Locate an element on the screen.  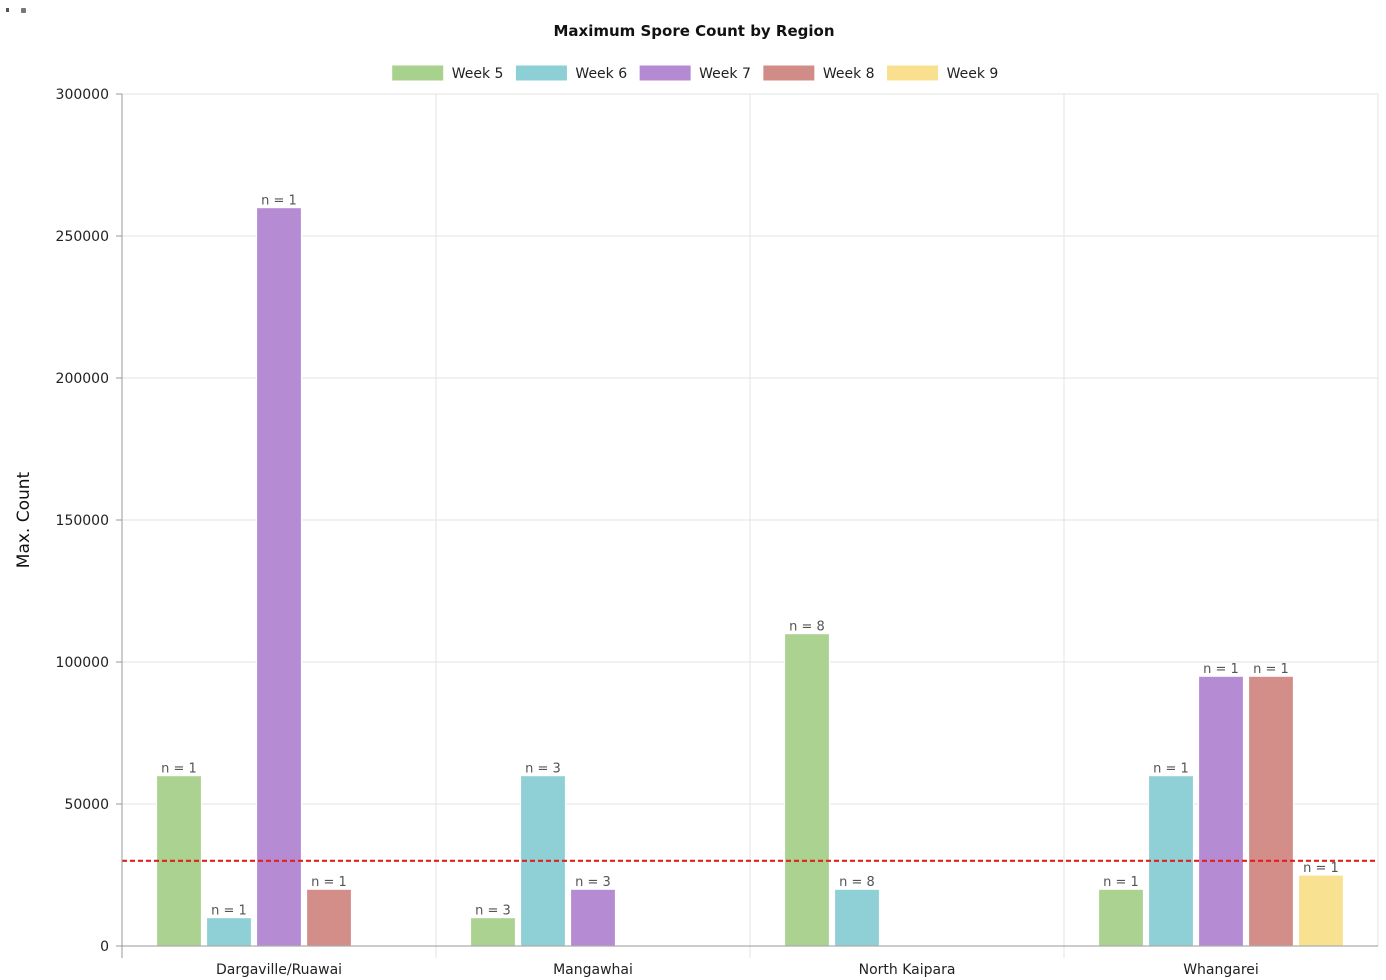
toolbar-dot-icon is located at coordinates (7, 10).